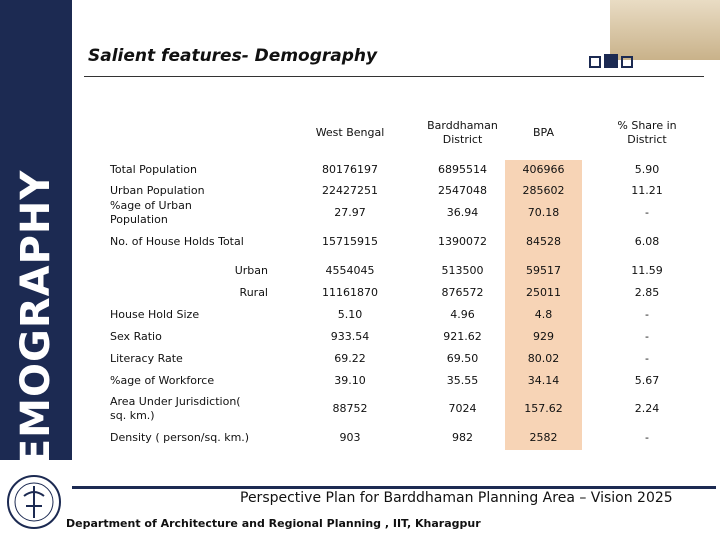 Image resolution: width=720 pixels, height=540 pixels. Describe the element at coordinates (350, 437) in the screenshot. I see `table-cell: 903` at that location.